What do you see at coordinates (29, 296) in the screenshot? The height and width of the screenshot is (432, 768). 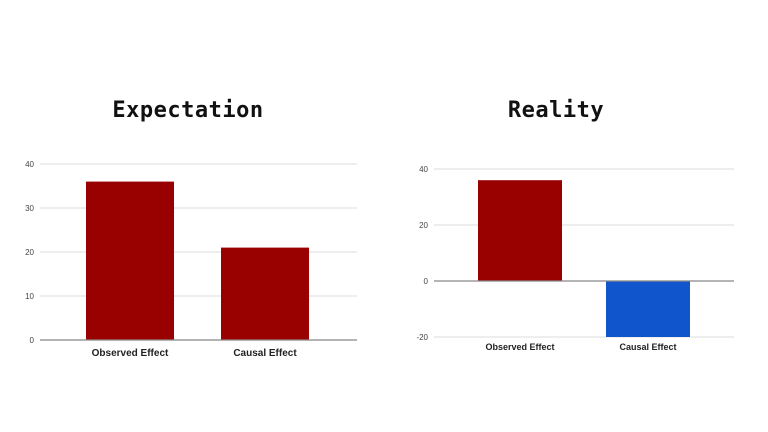 I see `expectation-y-tick-label: 10` at bounding box center [29, 296].